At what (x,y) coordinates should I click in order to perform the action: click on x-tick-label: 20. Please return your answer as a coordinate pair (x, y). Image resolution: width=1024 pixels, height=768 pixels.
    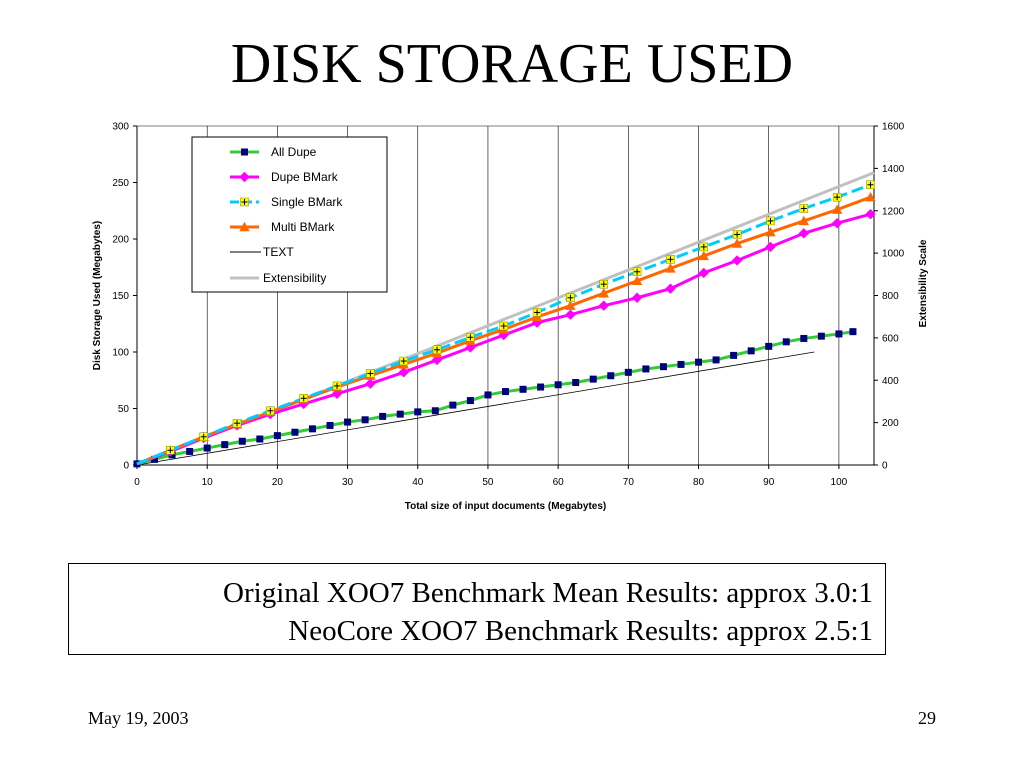
    Looking at the image, I should click on (278, 482).